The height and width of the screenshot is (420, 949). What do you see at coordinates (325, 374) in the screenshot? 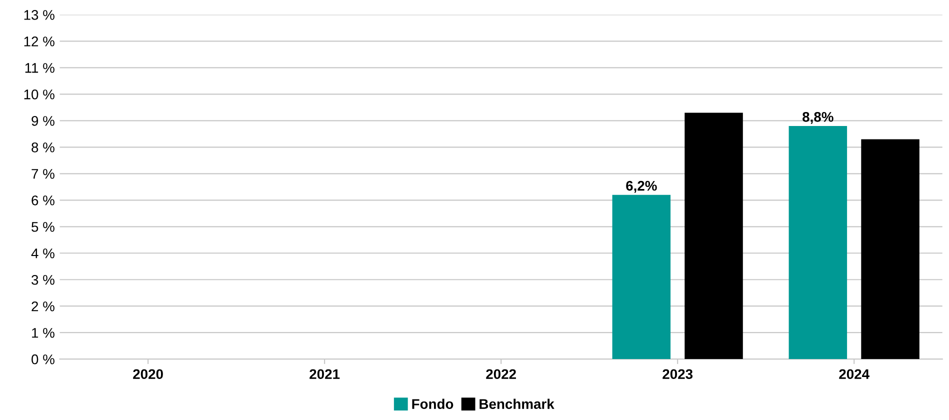
I see `x-tick-label: 2021` at bounding box center [325, 374].